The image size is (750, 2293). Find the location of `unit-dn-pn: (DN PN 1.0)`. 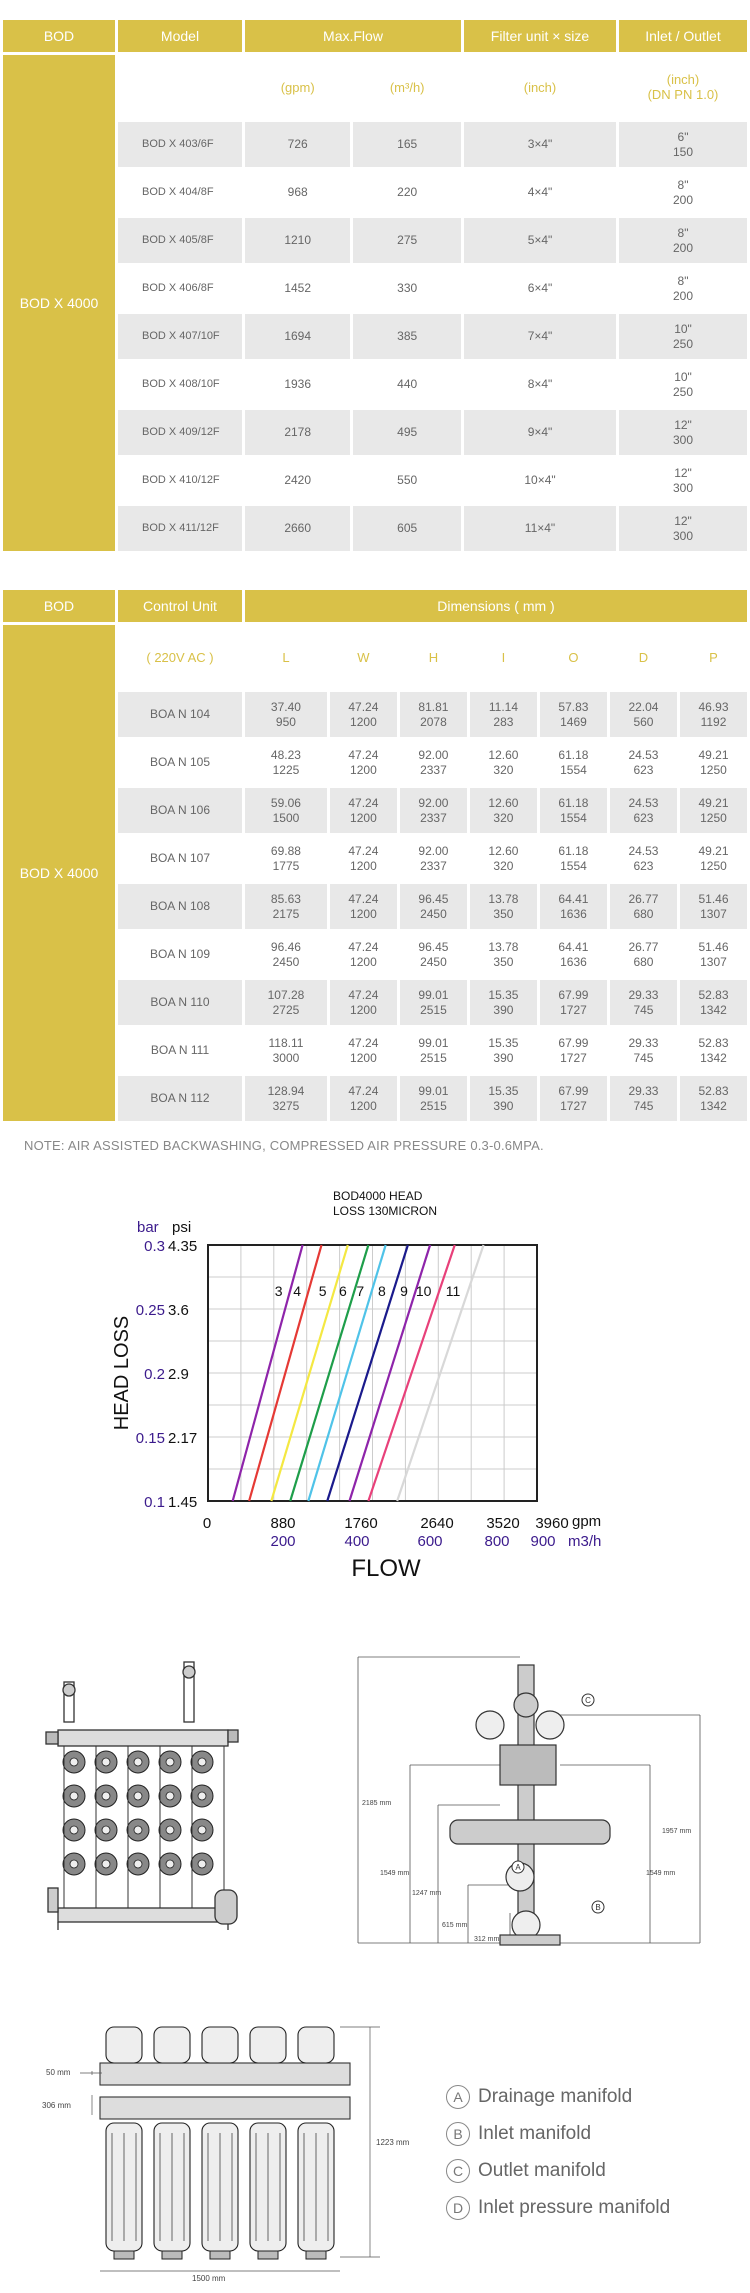

unit-dn-pn: (DN PN 1.0) is located at coordinates (683, 94).